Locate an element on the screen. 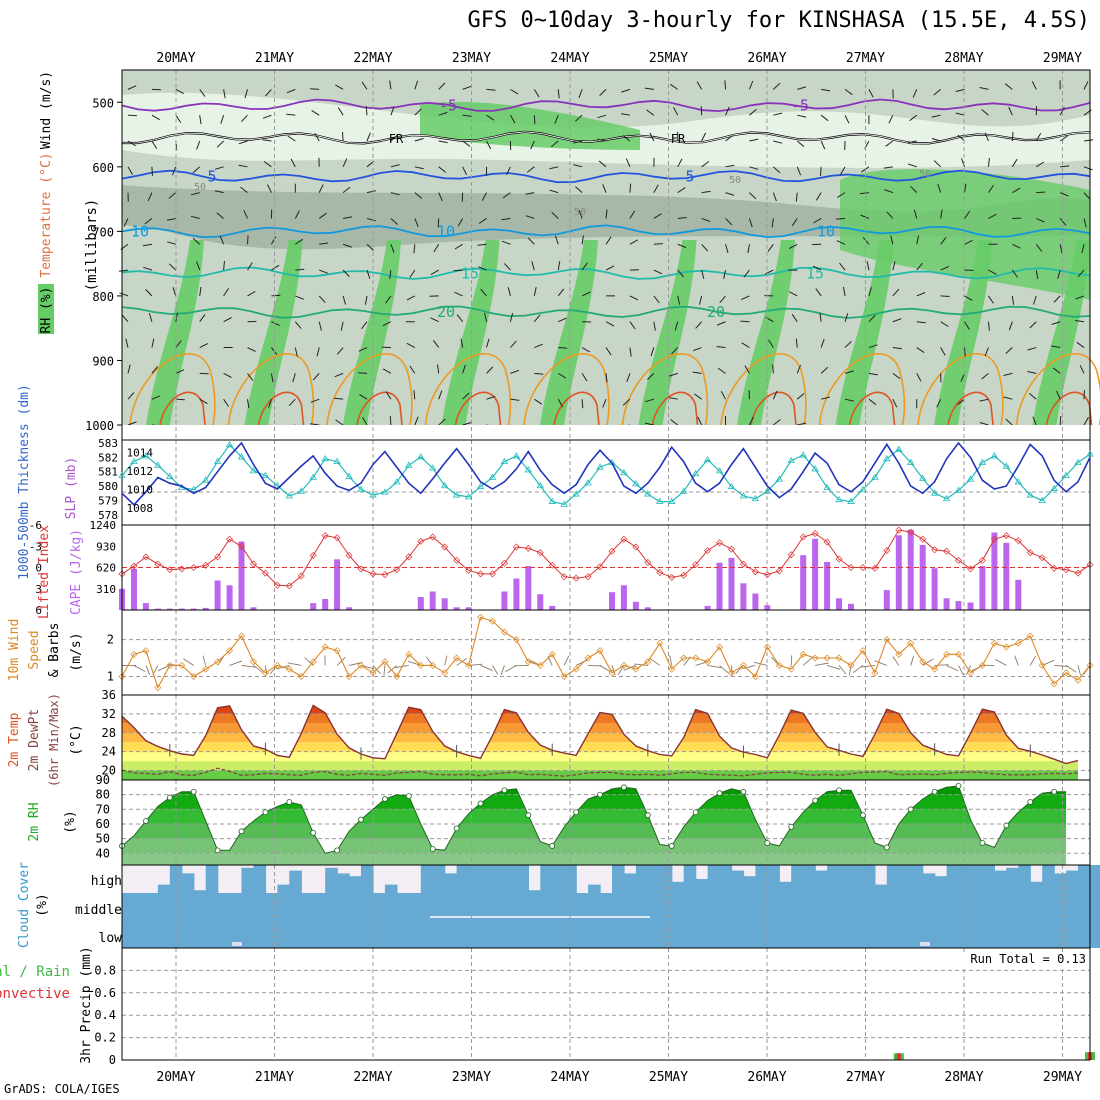  precip-axis-label: 3hr Precip (mm) is located at coordinates (86, 1004).